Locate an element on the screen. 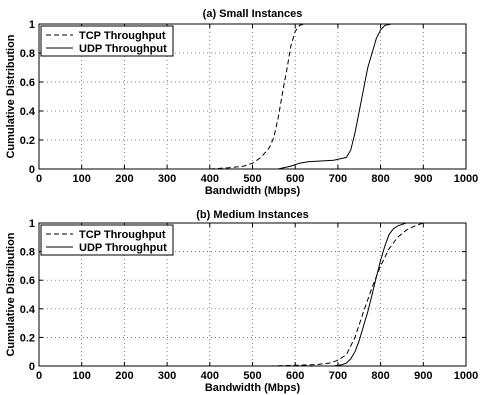 This screenshot has height=395, width=482. chart-title: (a) Small Instances is located at coordinates (253, 14).